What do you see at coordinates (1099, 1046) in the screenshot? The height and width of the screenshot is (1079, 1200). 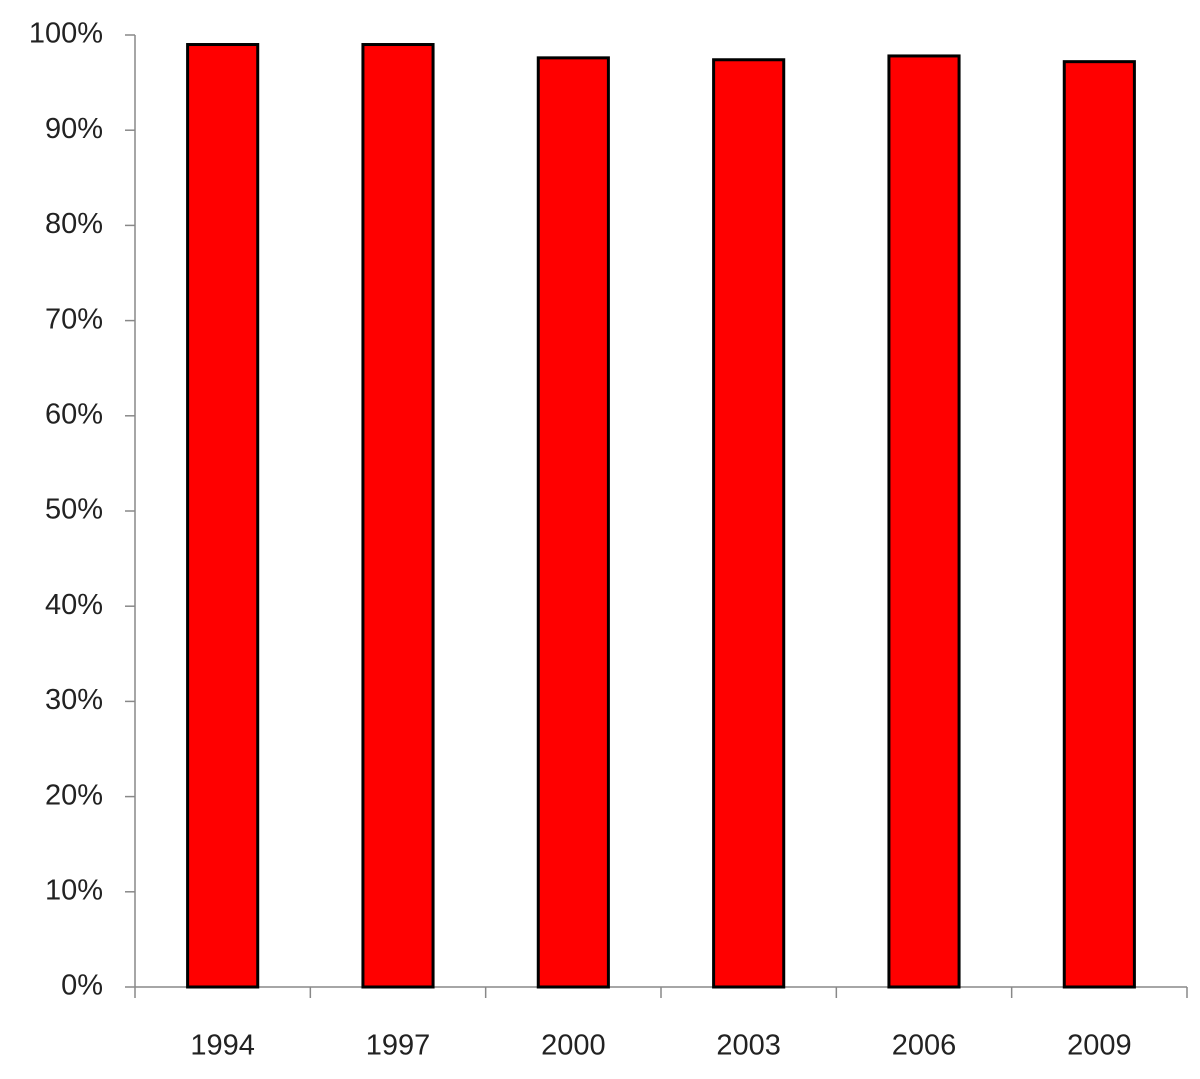 I see `x-tick-label: 2009` at bounding box center [1099, 1046].